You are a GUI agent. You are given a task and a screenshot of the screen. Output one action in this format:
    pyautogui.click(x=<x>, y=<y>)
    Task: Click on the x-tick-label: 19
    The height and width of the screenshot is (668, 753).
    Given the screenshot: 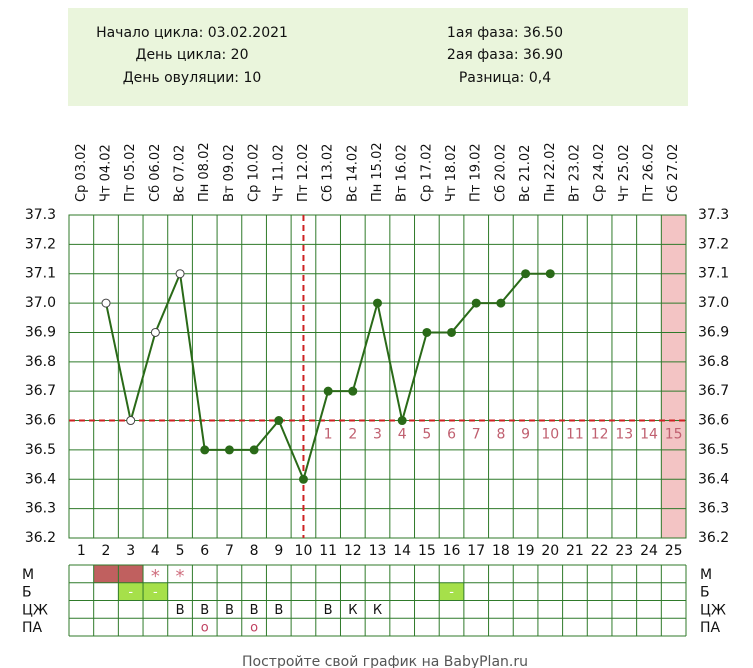 What is the action you would take?
    pyautogui.click(x=526, y=551)
    